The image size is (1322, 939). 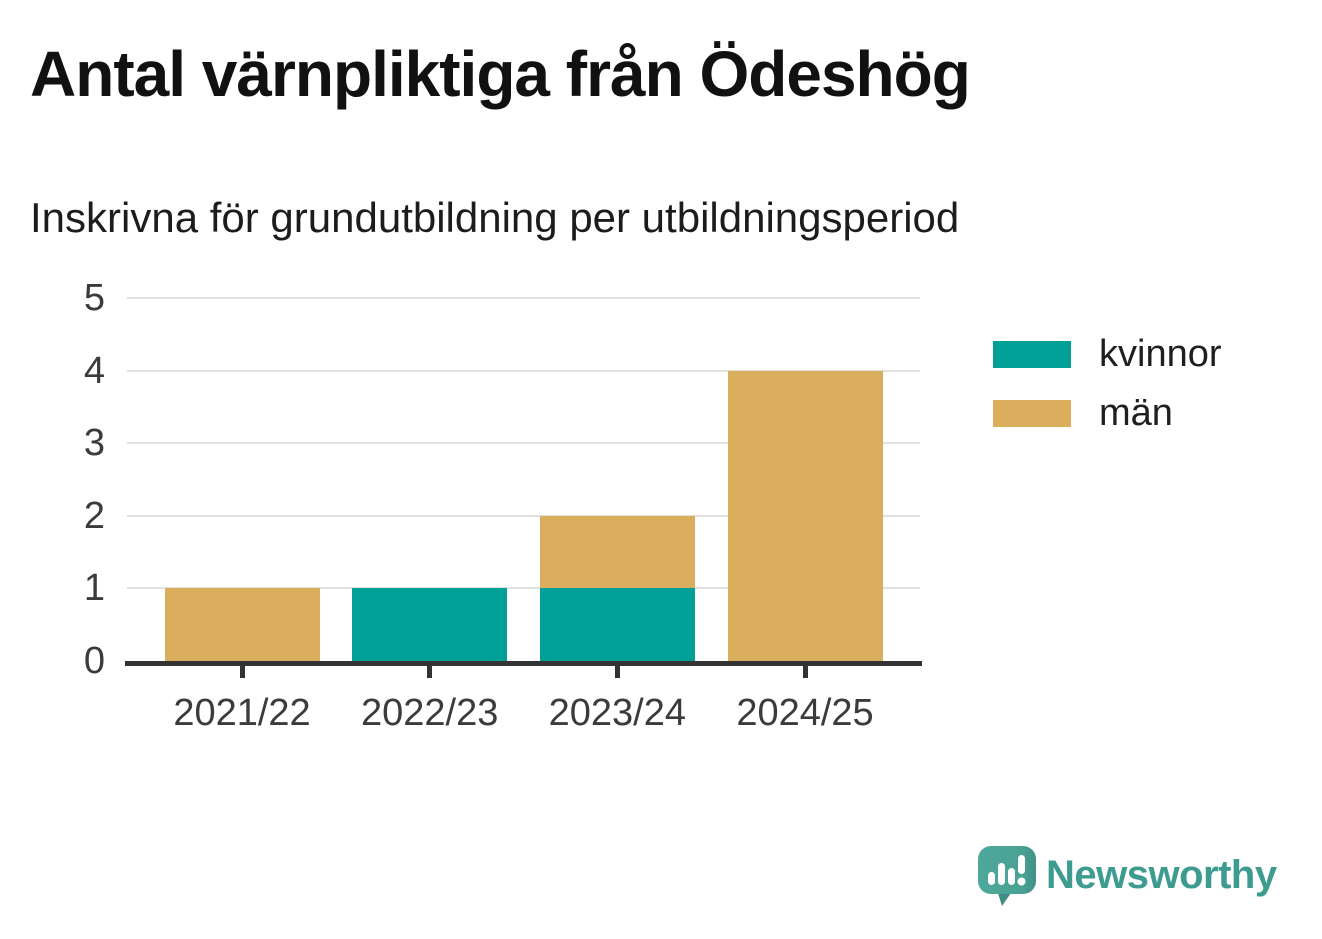 What do you see at coordinates (94, 588) in the screenshot?
I see `y-axis-tick-label: 1` at bounding box center [94, 588].